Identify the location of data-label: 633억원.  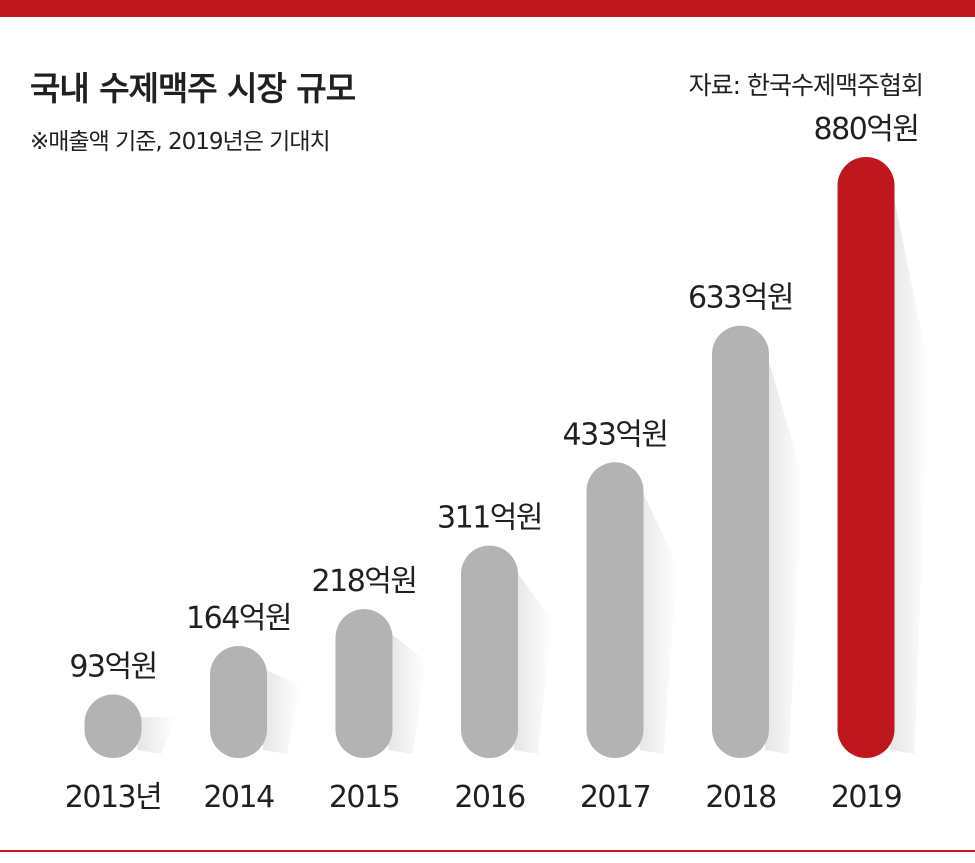
(740, 298).